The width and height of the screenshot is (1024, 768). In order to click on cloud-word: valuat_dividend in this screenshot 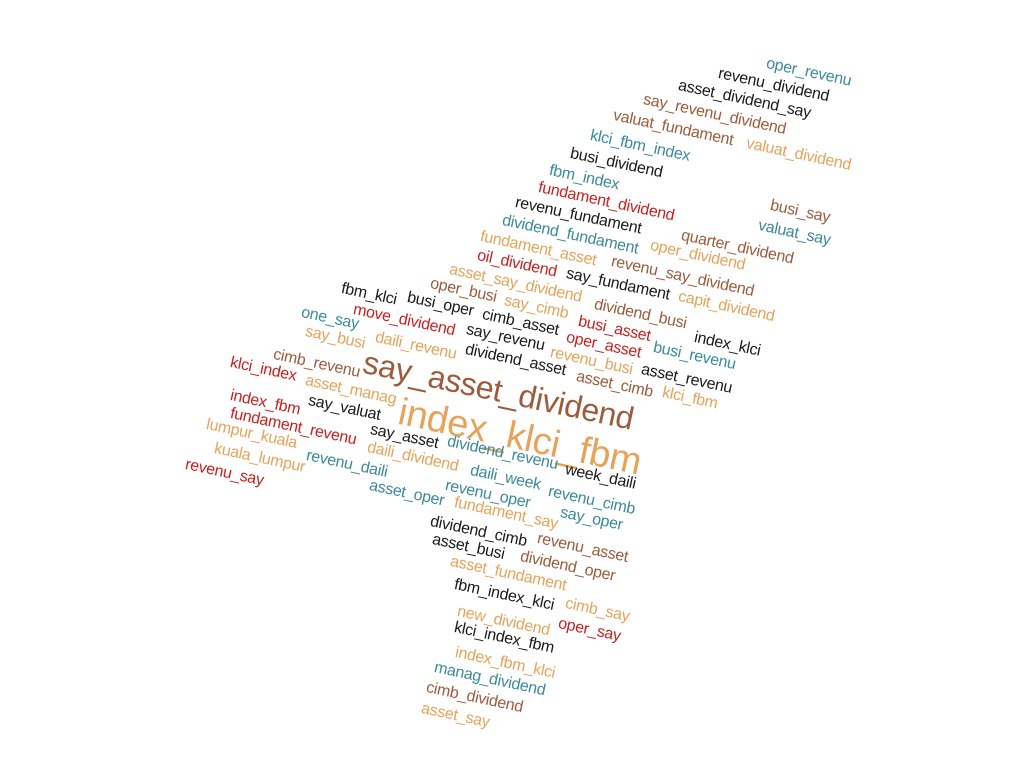, I will do `click(798, 154)`.